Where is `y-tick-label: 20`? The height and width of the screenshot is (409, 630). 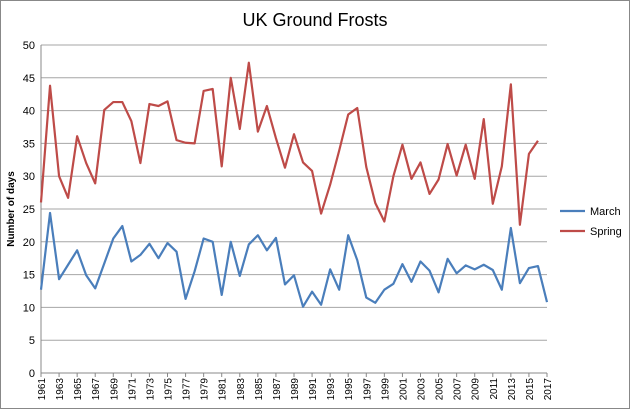 y-tick-label: 20 is located at coordinates (29, 243).